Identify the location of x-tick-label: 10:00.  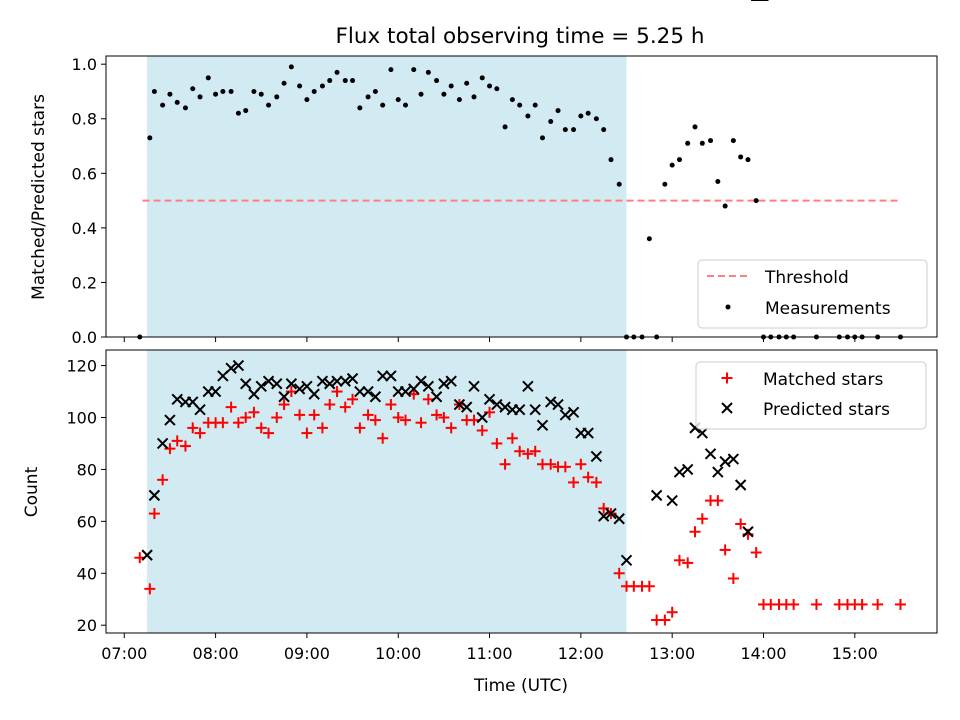
(398, 653).